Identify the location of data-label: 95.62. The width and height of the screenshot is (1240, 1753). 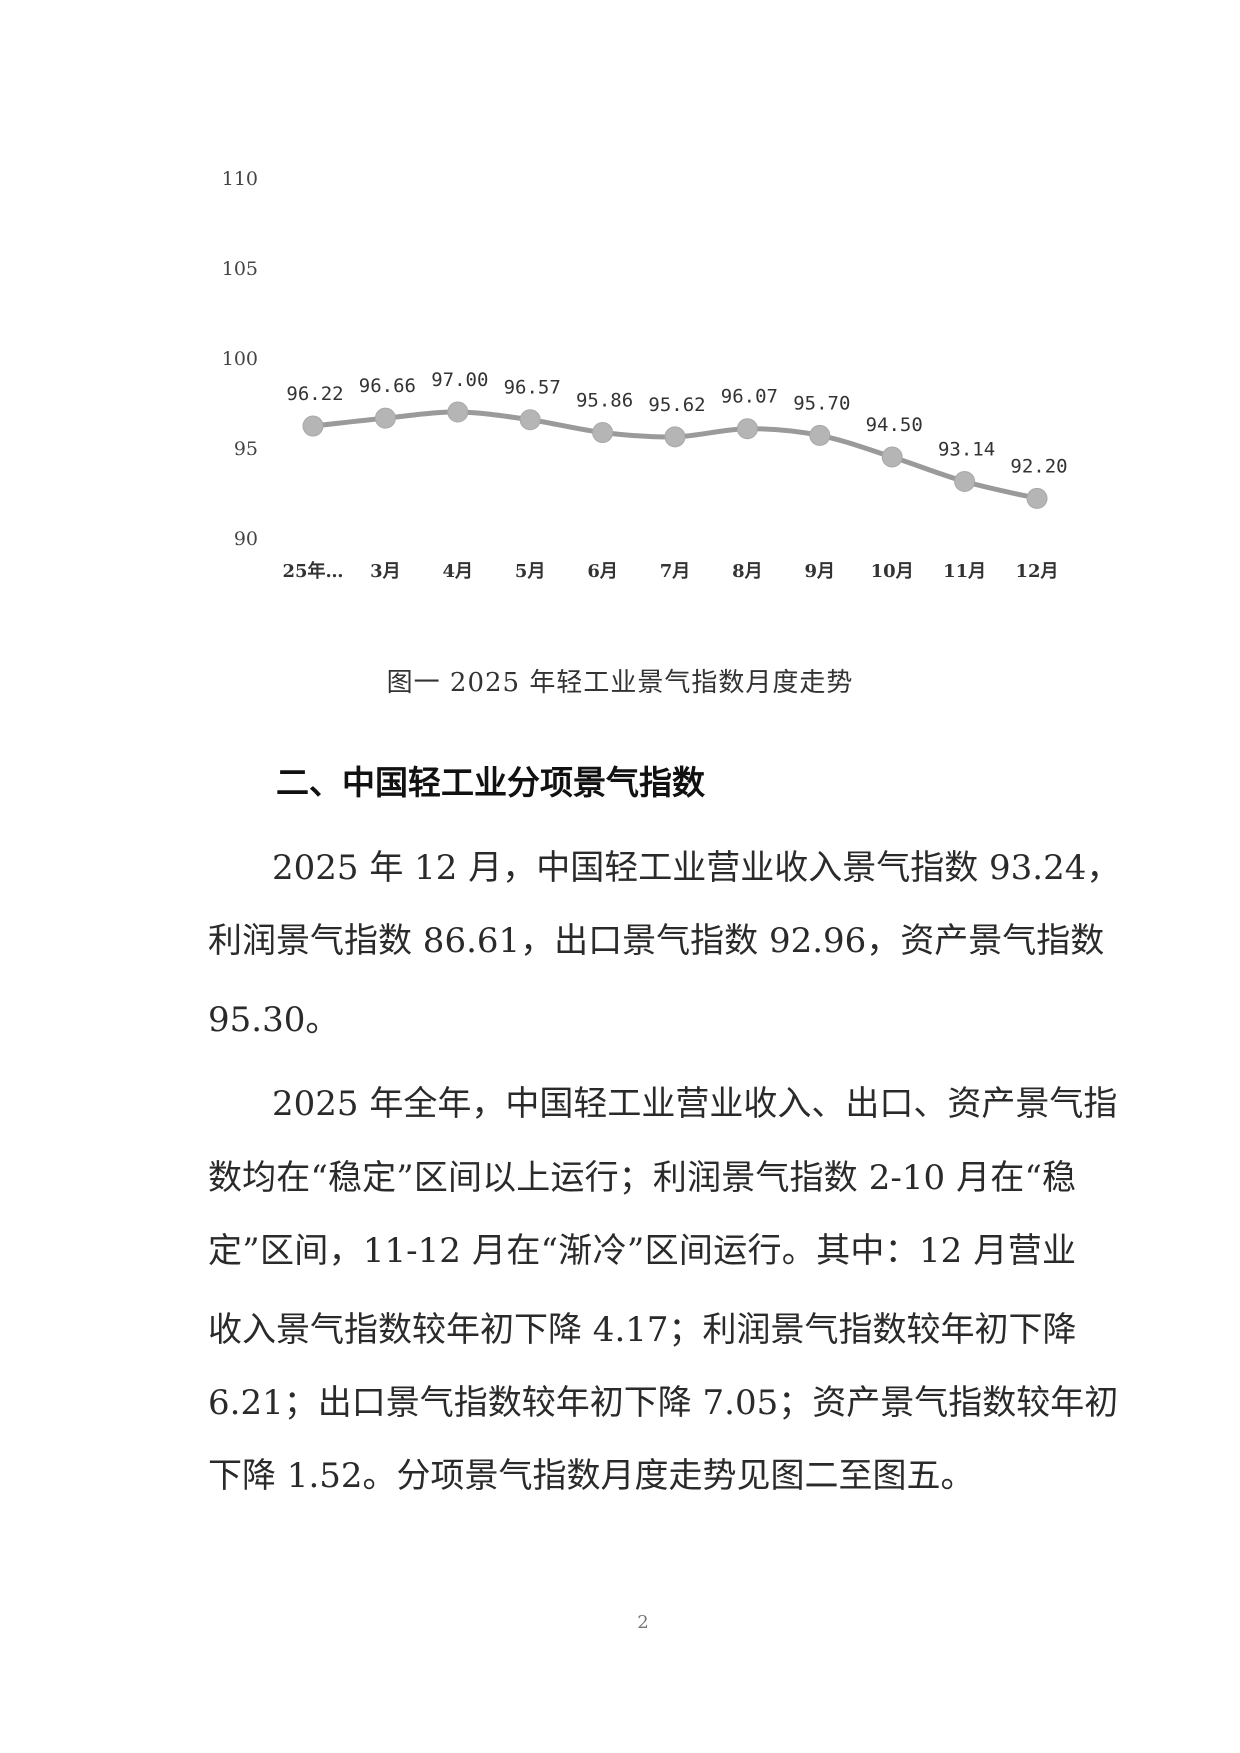
(676, 405).